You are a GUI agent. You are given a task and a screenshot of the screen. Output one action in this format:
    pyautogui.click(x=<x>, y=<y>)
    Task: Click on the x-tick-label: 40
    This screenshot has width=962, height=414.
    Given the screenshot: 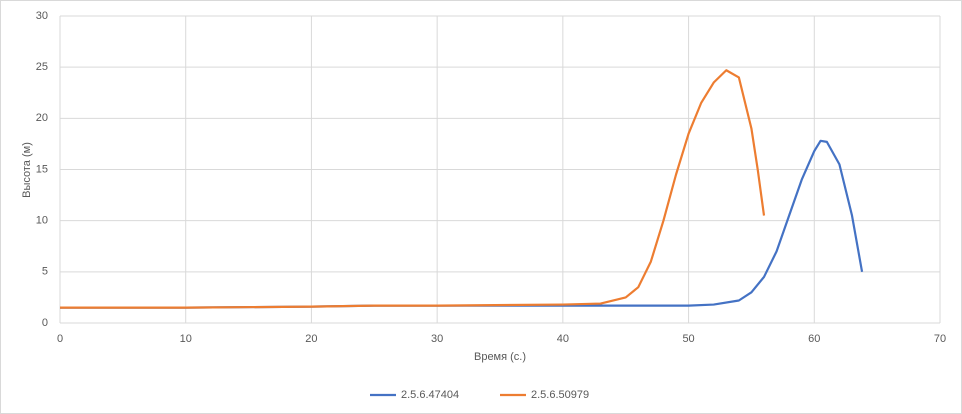 What is the action you would take?
    pyautogui.click(x=563, y=339)
    